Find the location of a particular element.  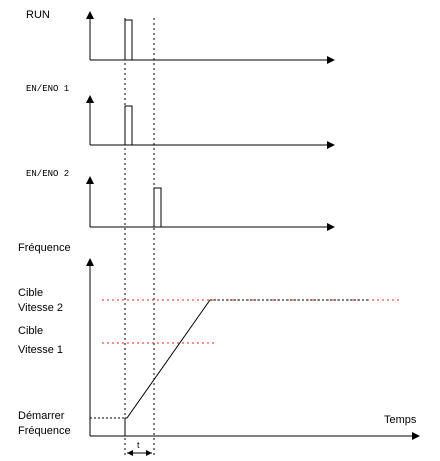

frequency-axis-label: Fréquence is located at coordinates (44, 248).